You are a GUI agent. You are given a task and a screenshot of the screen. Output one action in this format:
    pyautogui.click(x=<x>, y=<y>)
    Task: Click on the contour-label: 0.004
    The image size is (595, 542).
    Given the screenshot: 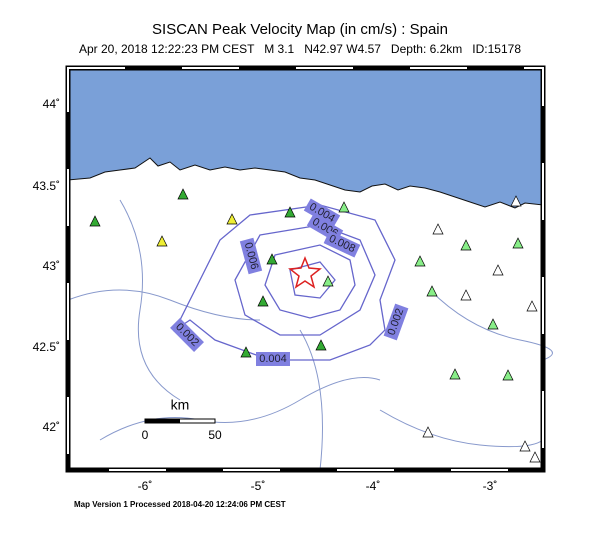 What is the action you would take?
    pyautogui.click(x=273, y=359)
    